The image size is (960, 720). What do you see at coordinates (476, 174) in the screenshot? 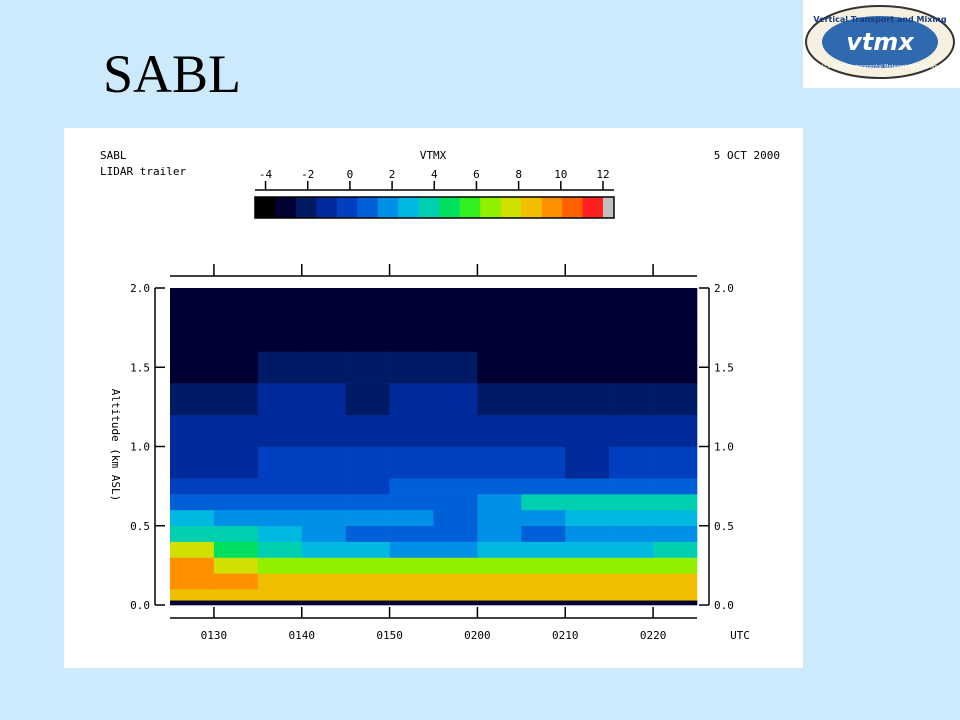
I see `colorbar-tick-label: 6` at bounding box center [476, 174].